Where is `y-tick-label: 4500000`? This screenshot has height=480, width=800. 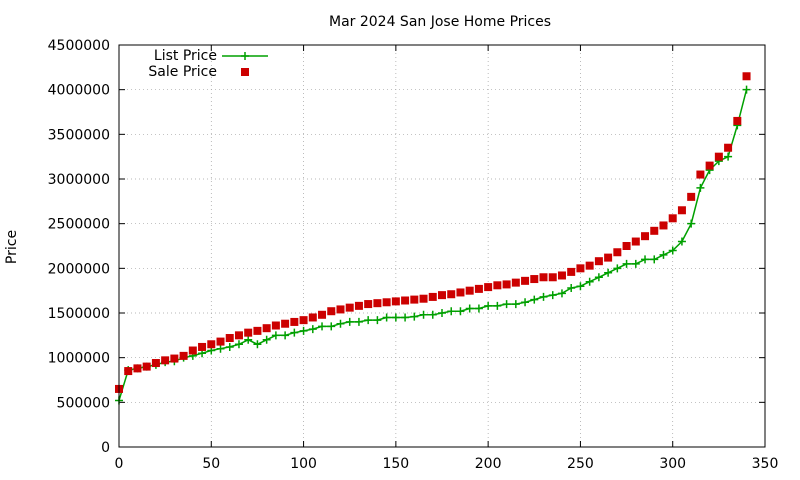
y-tick-label: 4500000 is located at coordinates (79, 46).